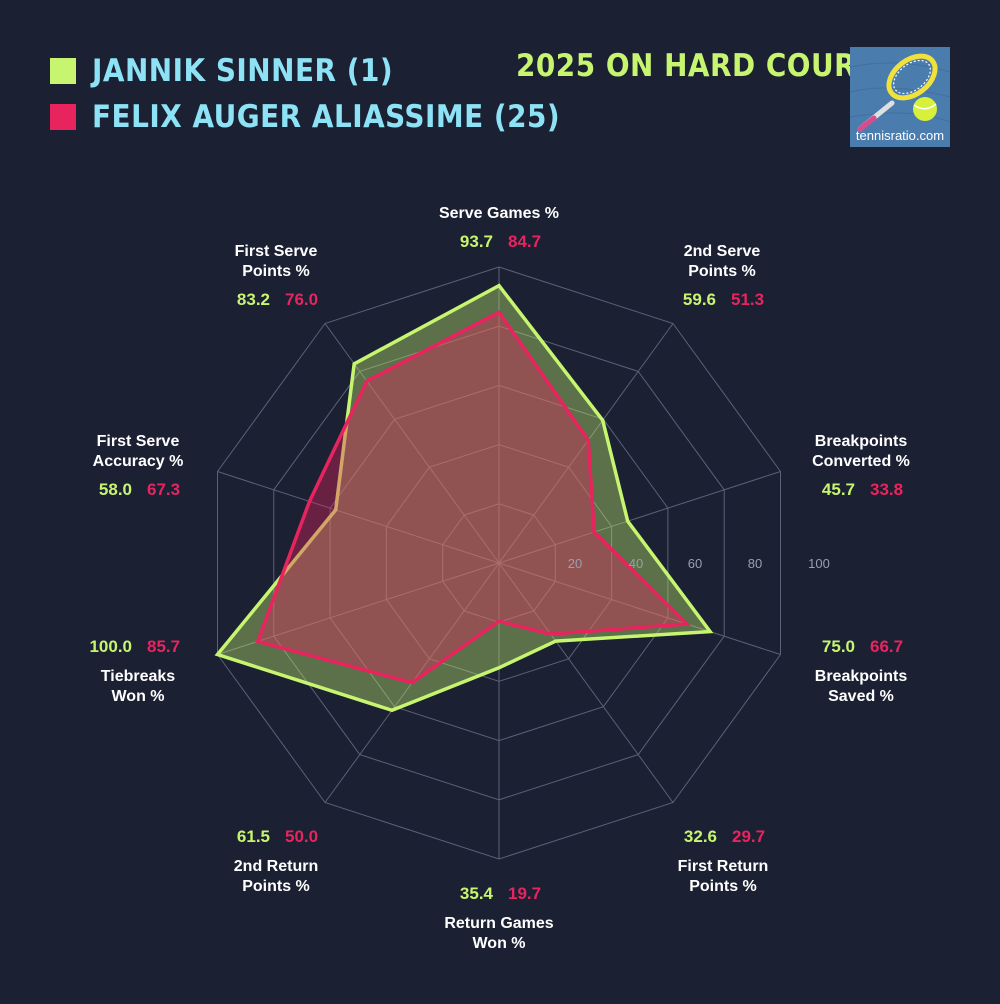 The width and height of the screenshot is (1000, 1004). I want to click on value-label-sinner-5: 35.4, so click(477, 893).